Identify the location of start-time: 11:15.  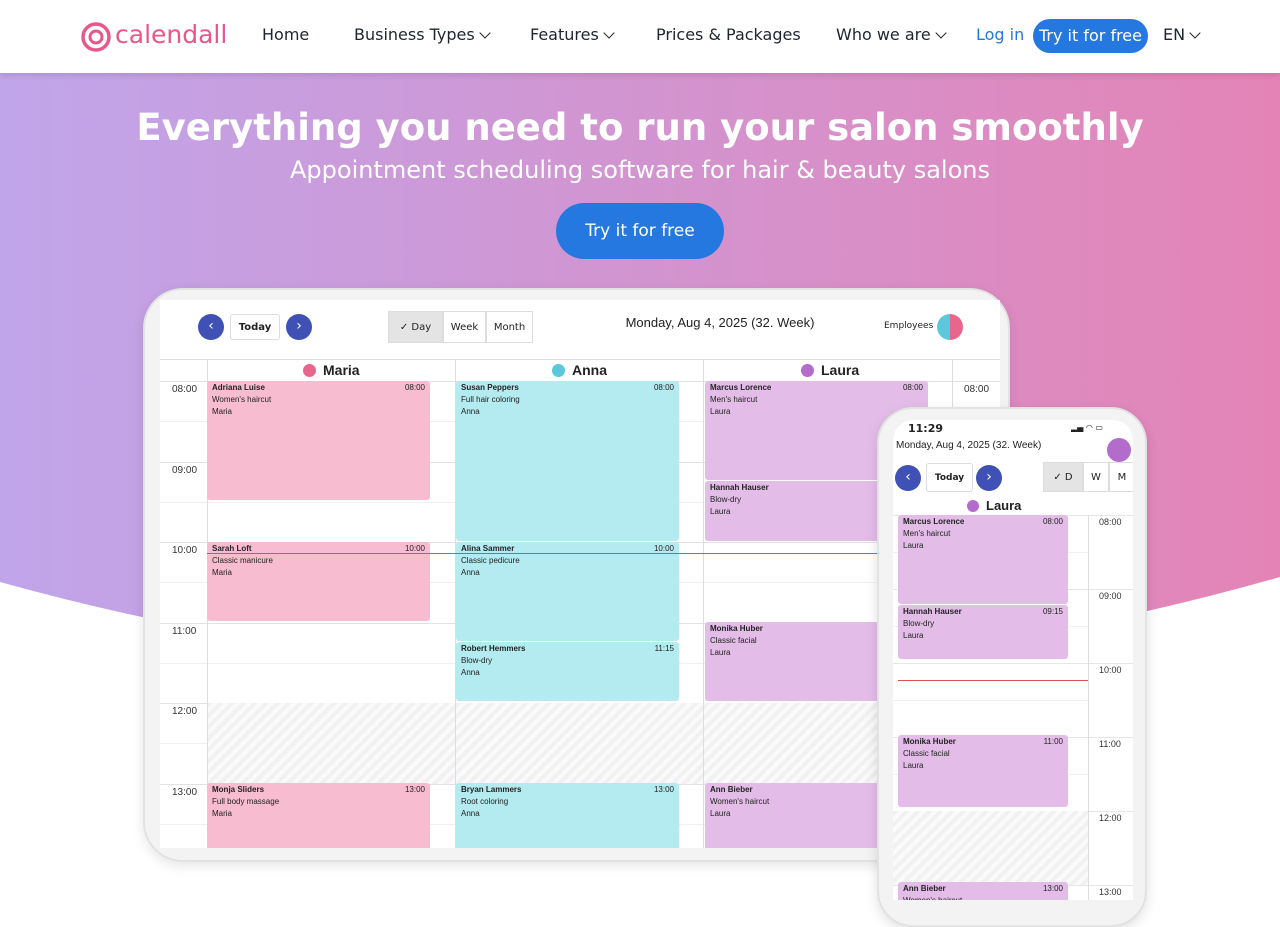
(664, 648).